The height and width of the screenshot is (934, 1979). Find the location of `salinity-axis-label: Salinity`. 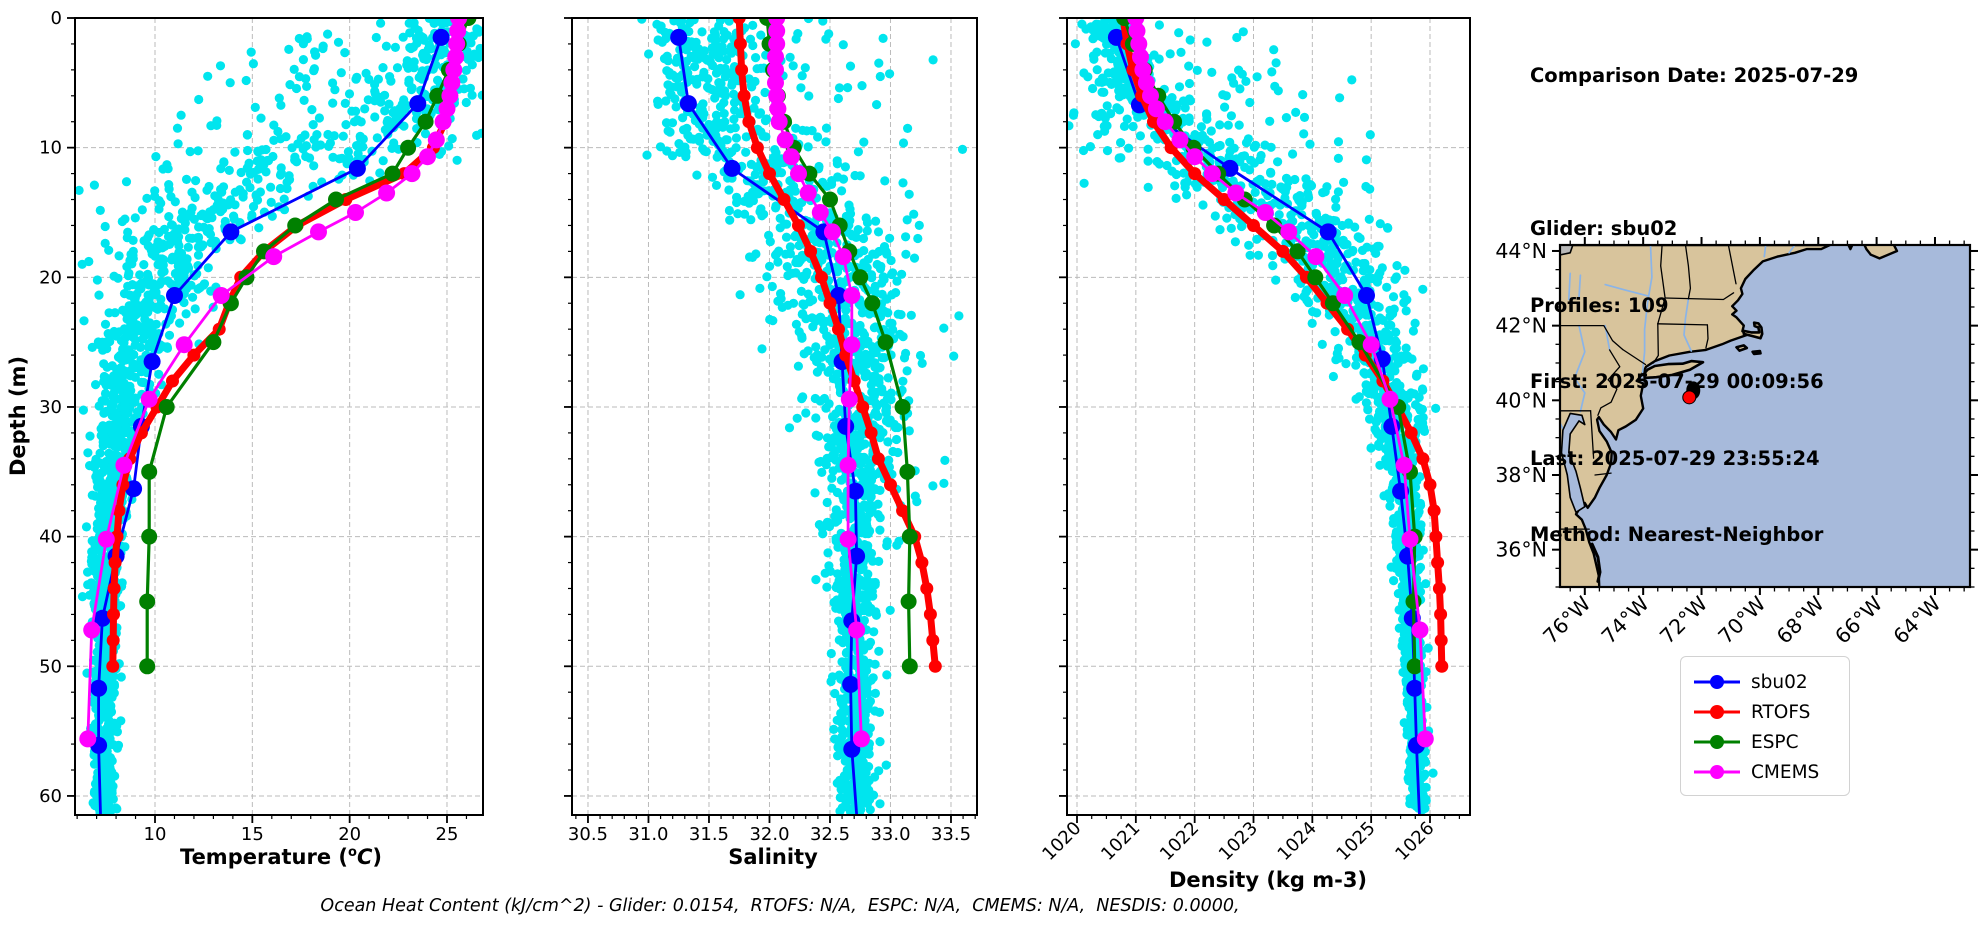

salinity-axis-label: Salinity is located at coordinates (773, 857).